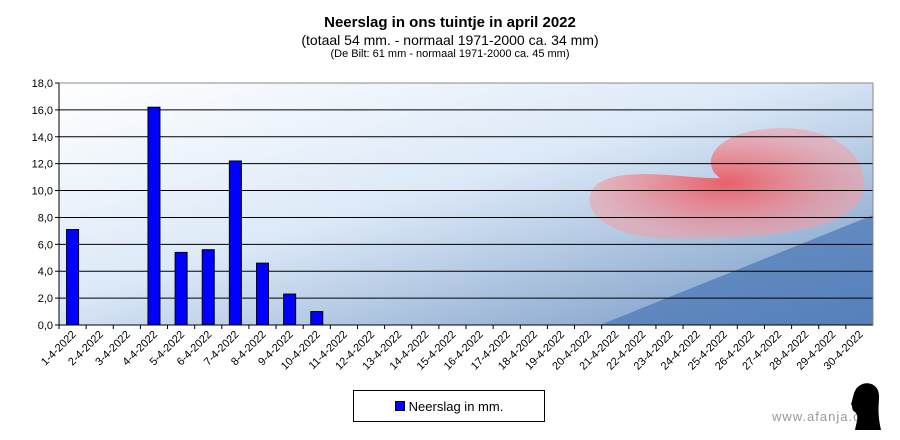  Describe the element at coordinates (45, 299) in the screenshot. I see `y-tick-label: 2,0` at that location.